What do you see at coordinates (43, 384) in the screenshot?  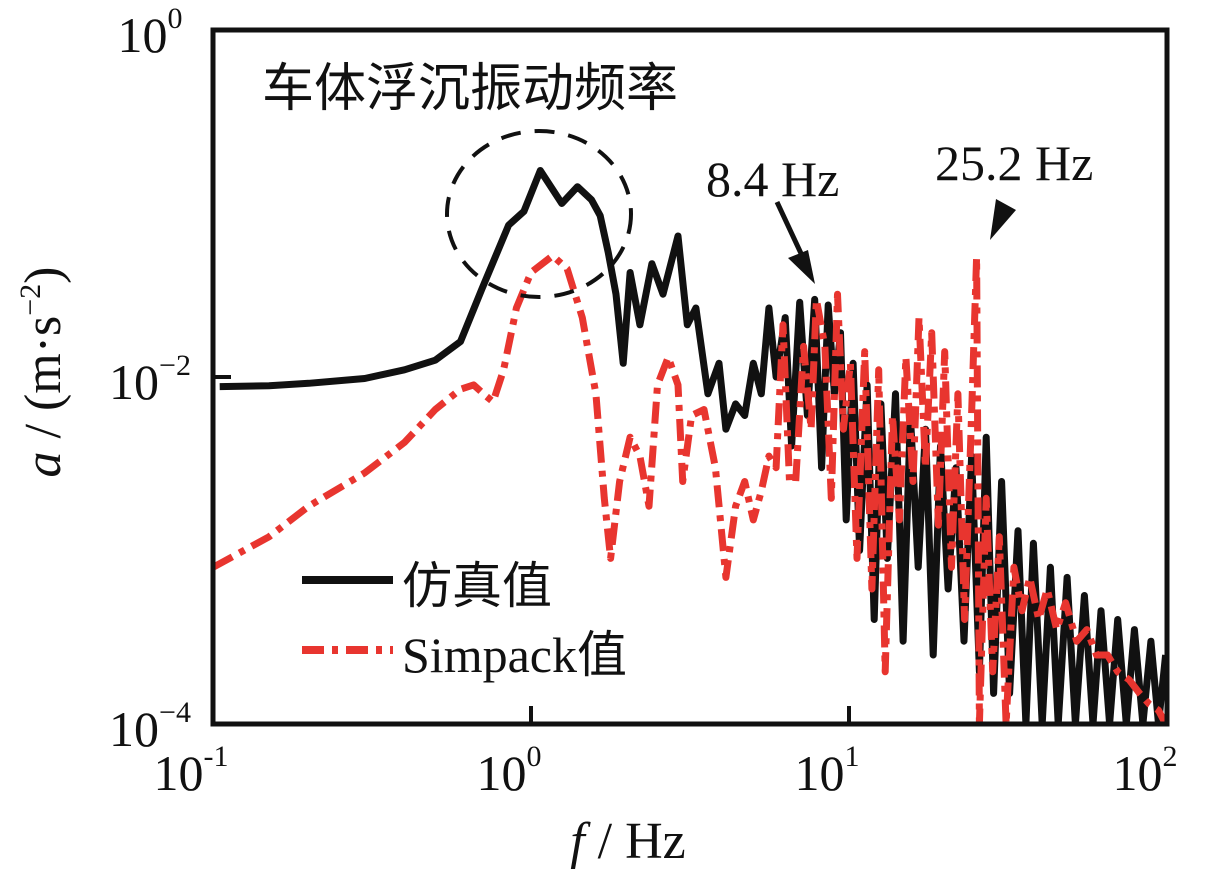 I see `y-axis-unit: / (m·s` at bounding box center [43, 384].